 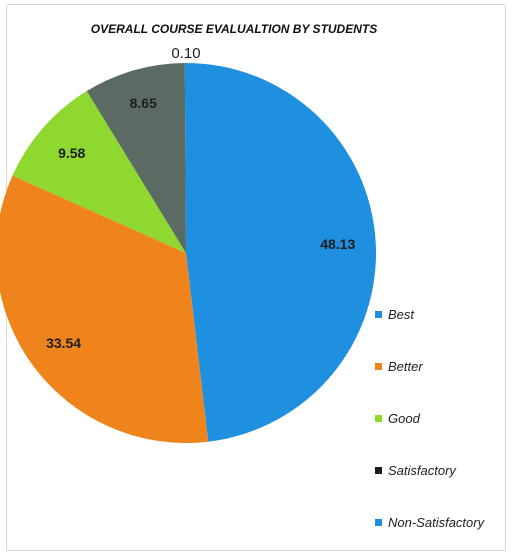 I want to click on pie-slice-satisfactory, so click(x=136, y=158).